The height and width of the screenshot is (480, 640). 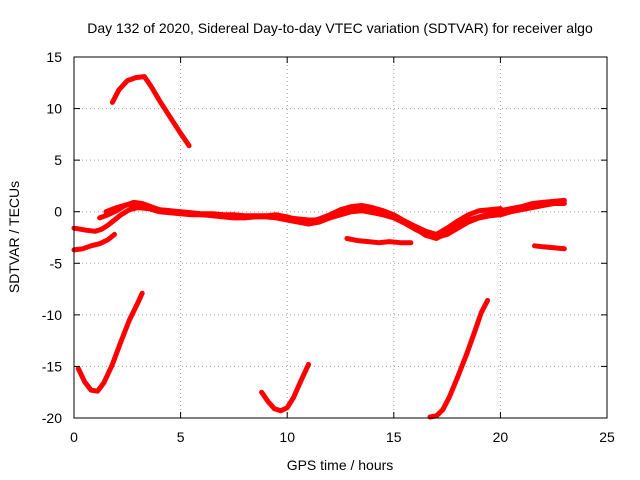 What do you see at coordinates (52, 418) in the screenshot?
I see `y-tick-label: -20` at bounding box center [52, 418].